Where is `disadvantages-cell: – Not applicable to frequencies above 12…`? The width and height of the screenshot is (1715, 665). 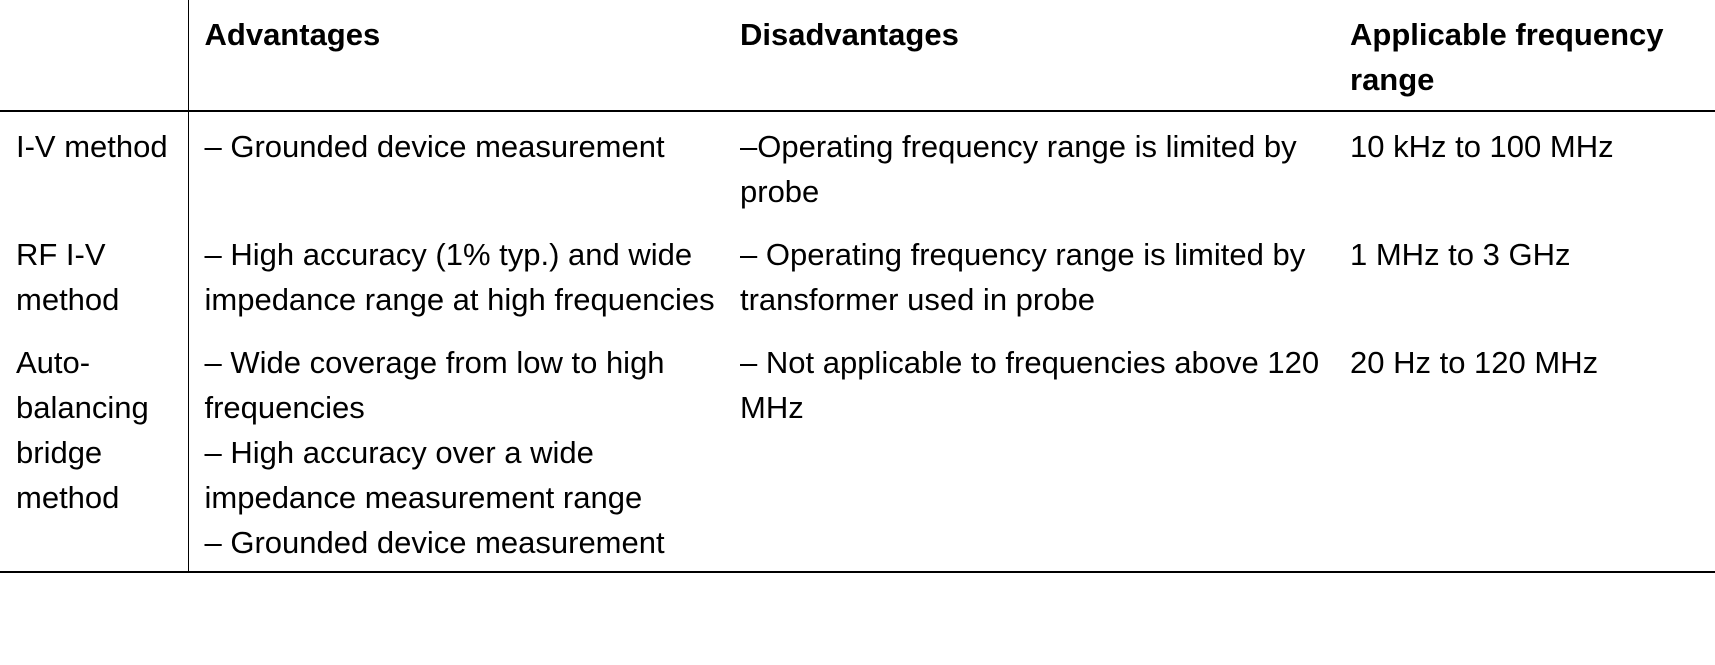 disadvantages-cell: – Not applicable to frequencies above 12… is located at coordinates (1033, 450).